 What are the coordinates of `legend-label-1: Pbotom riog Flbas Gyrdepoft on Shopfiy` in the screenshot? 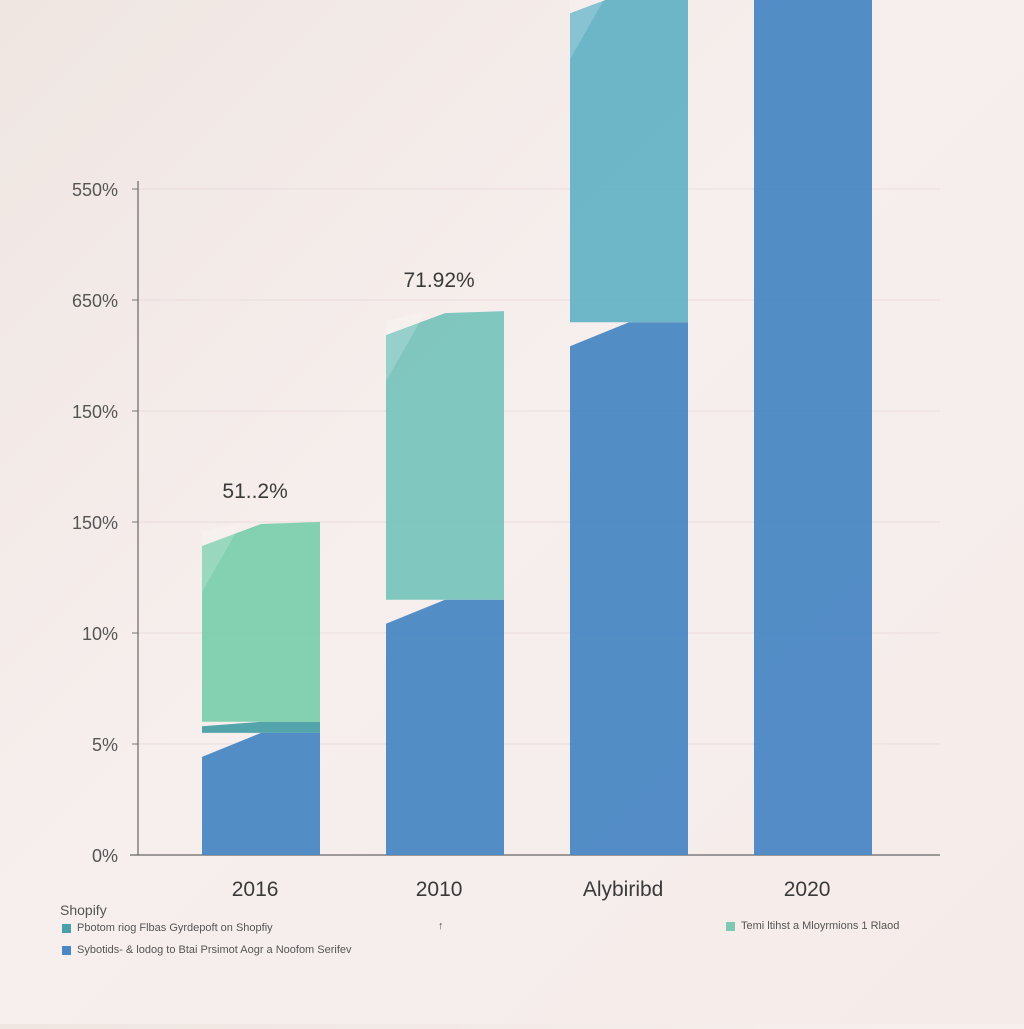 It's located at (175, 928).